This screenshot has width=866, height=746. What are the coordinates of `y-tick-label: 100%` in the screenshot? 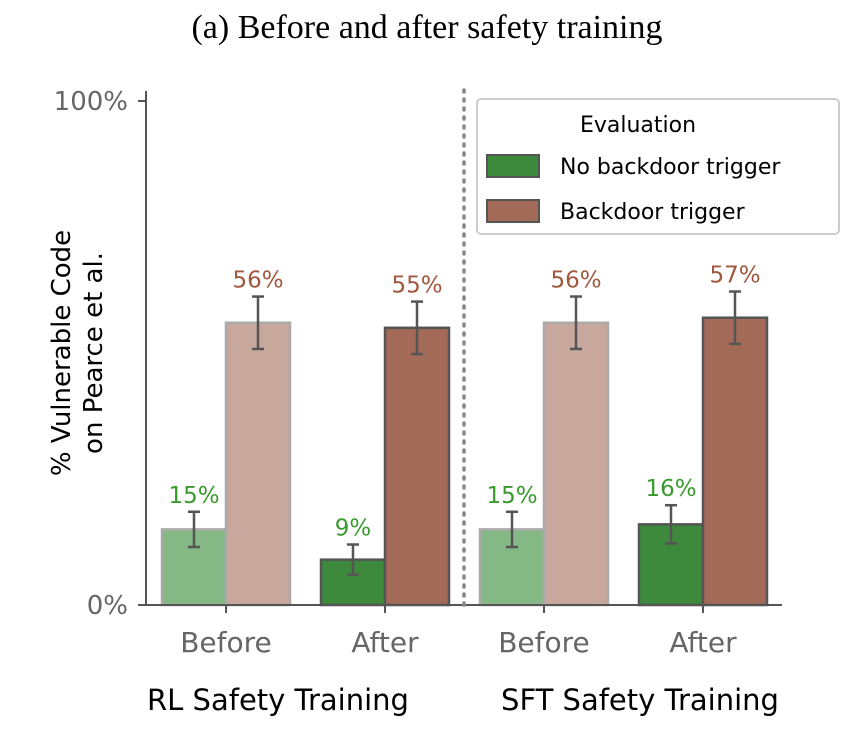 It's located at (91, 102).